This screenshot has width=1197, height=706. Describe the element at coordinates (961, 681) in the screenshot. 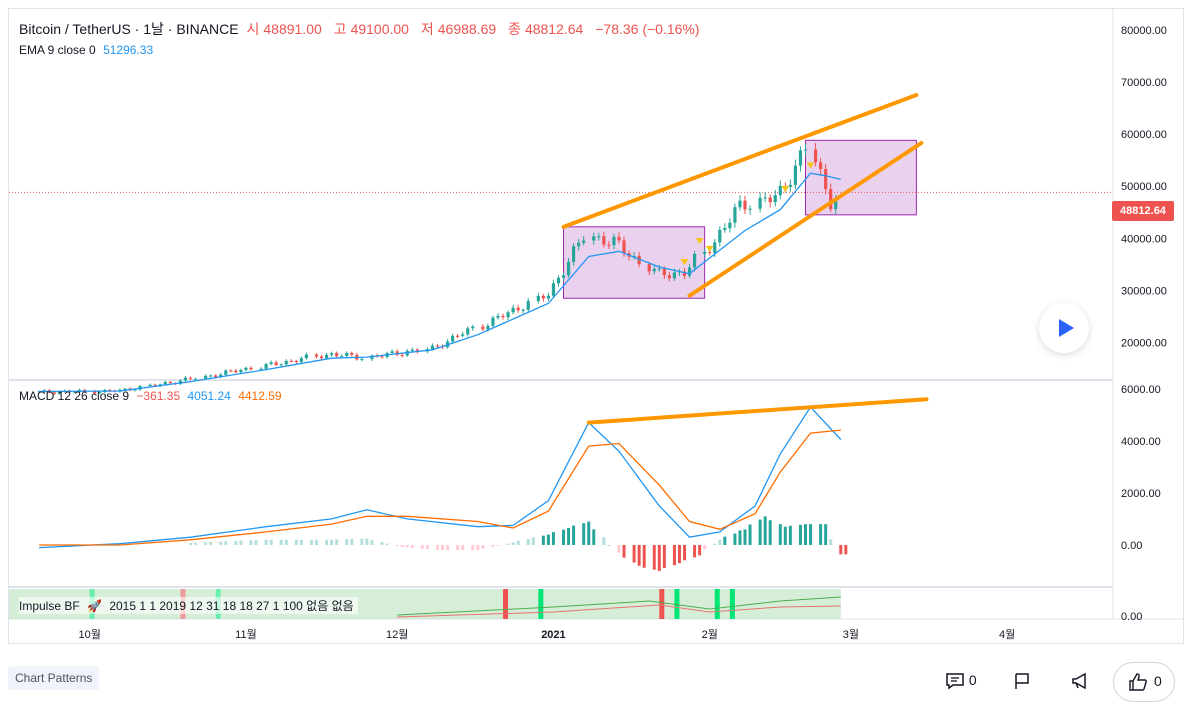

I see `comments-button: 0` at that location.